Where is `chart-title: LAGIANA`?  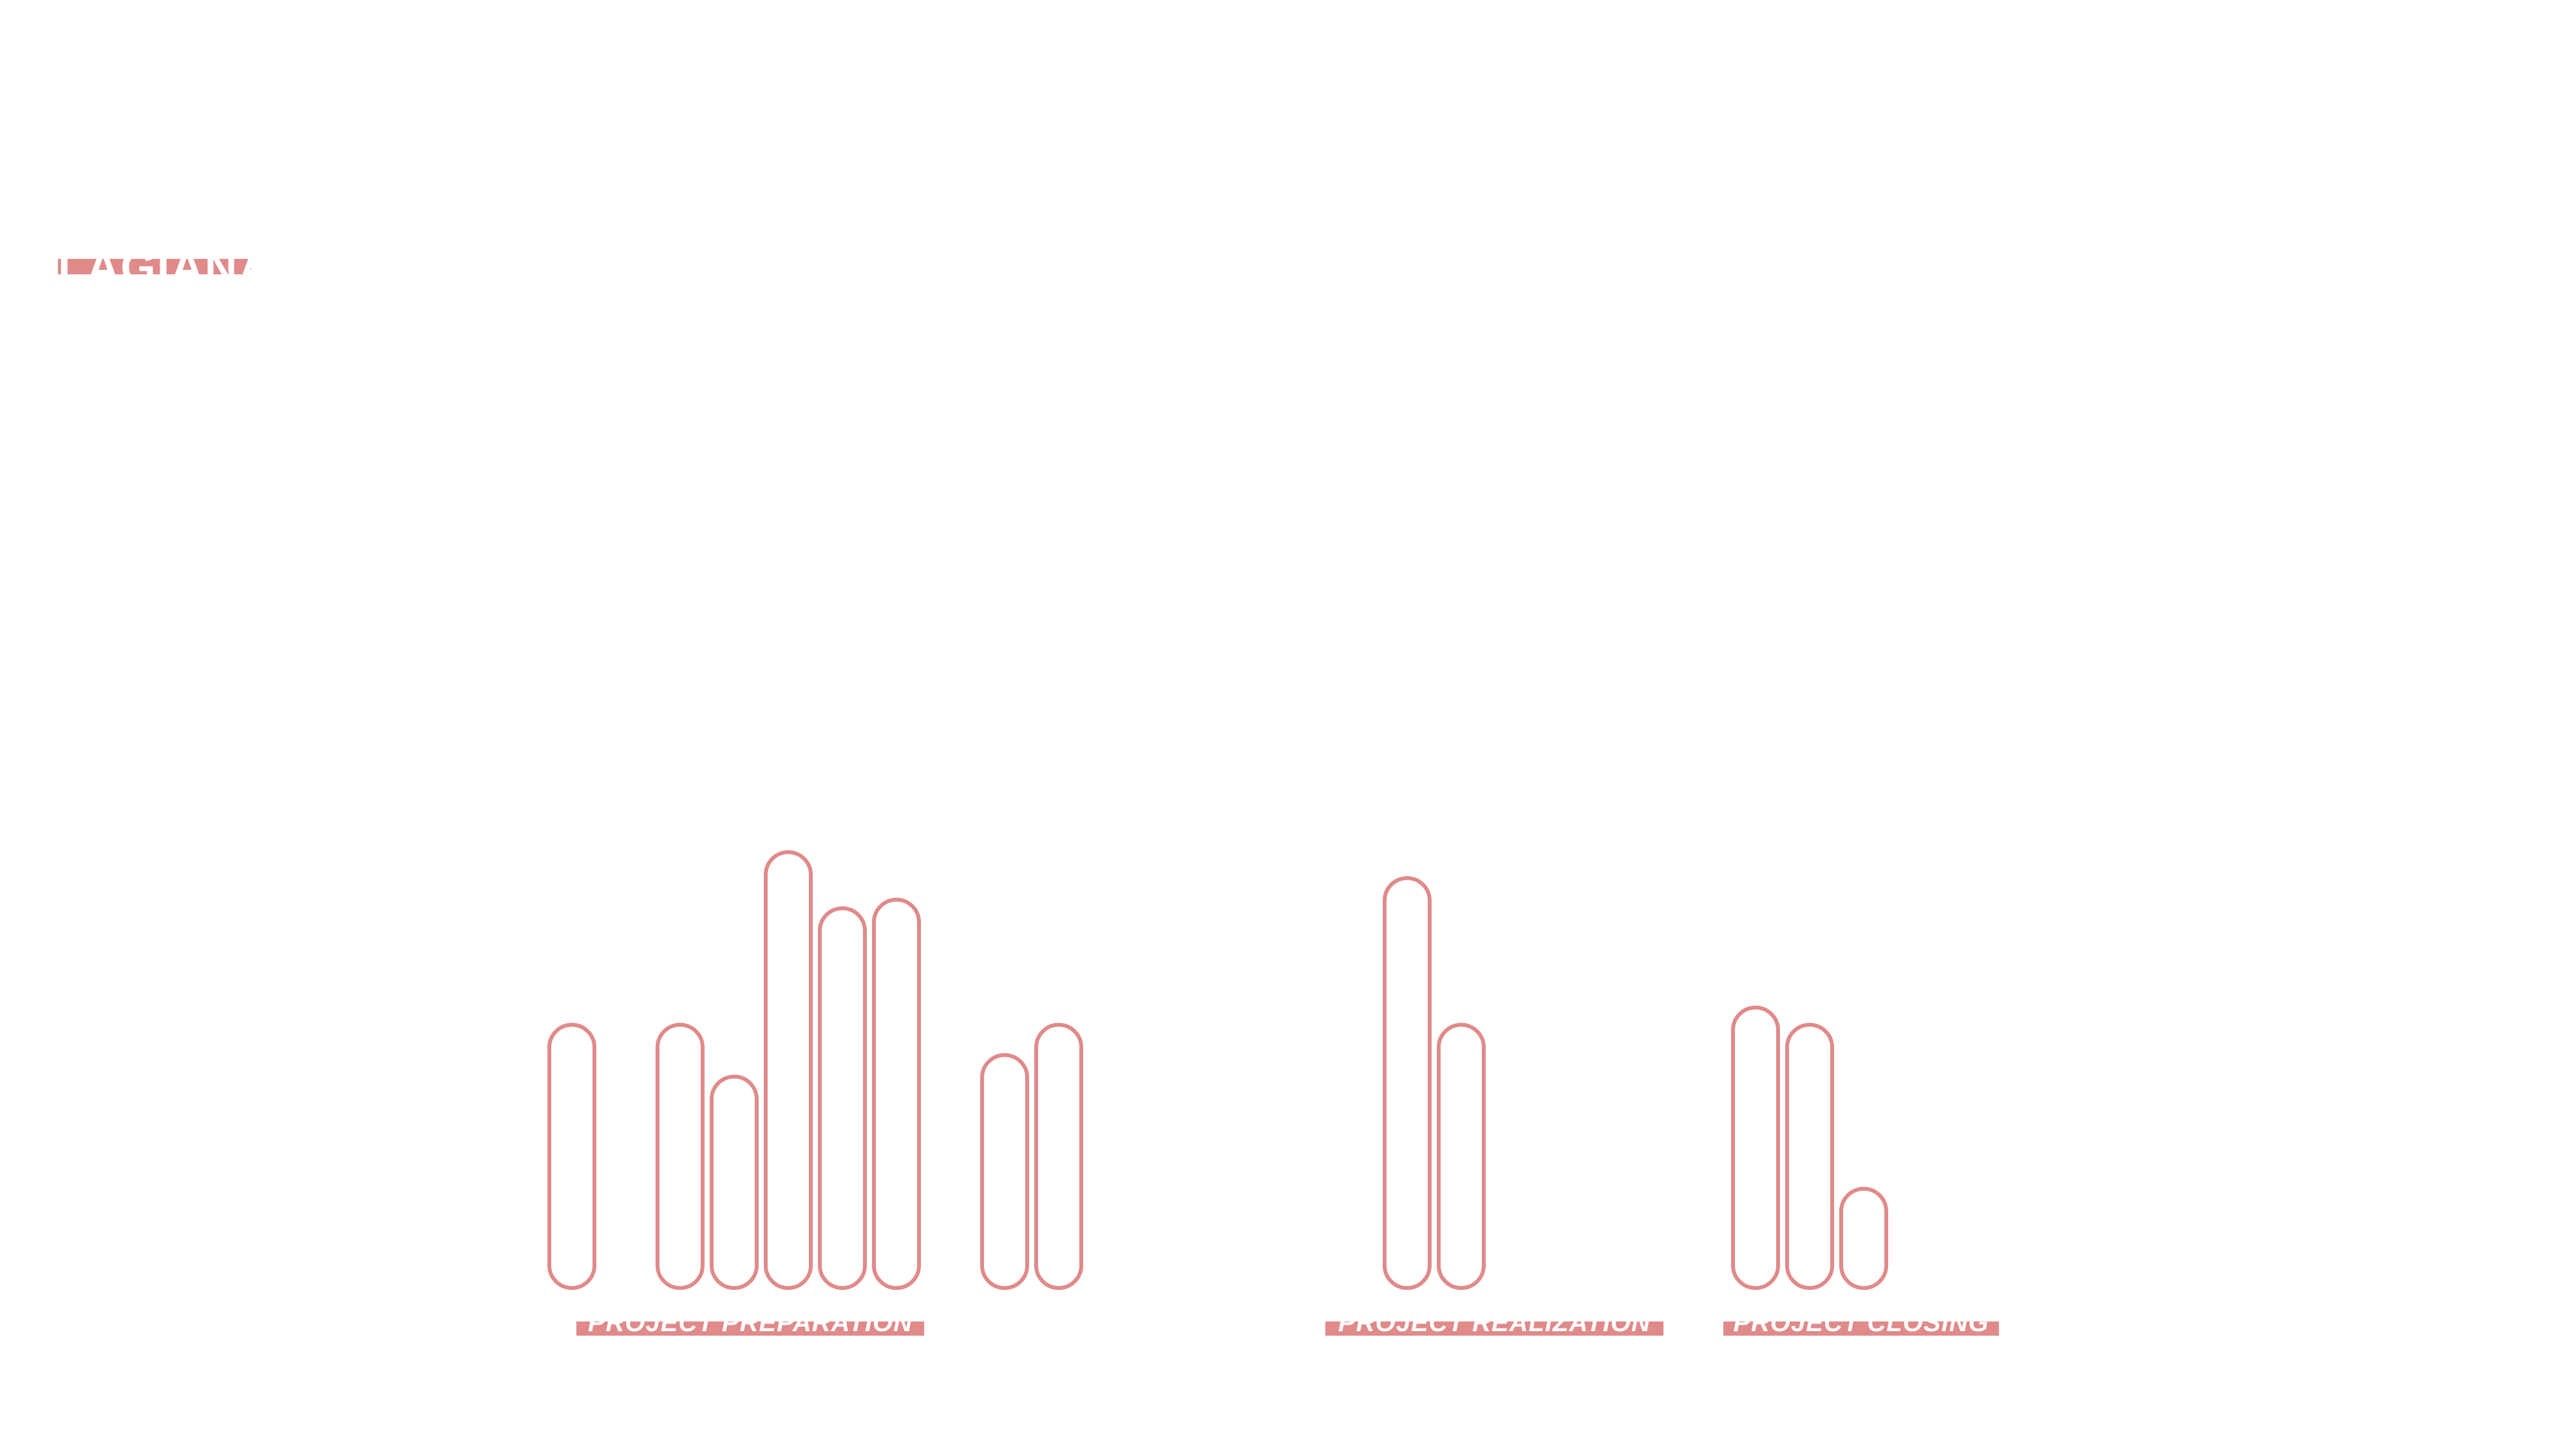 chart-title: LAGIANA is located at coordinates (155, 253).